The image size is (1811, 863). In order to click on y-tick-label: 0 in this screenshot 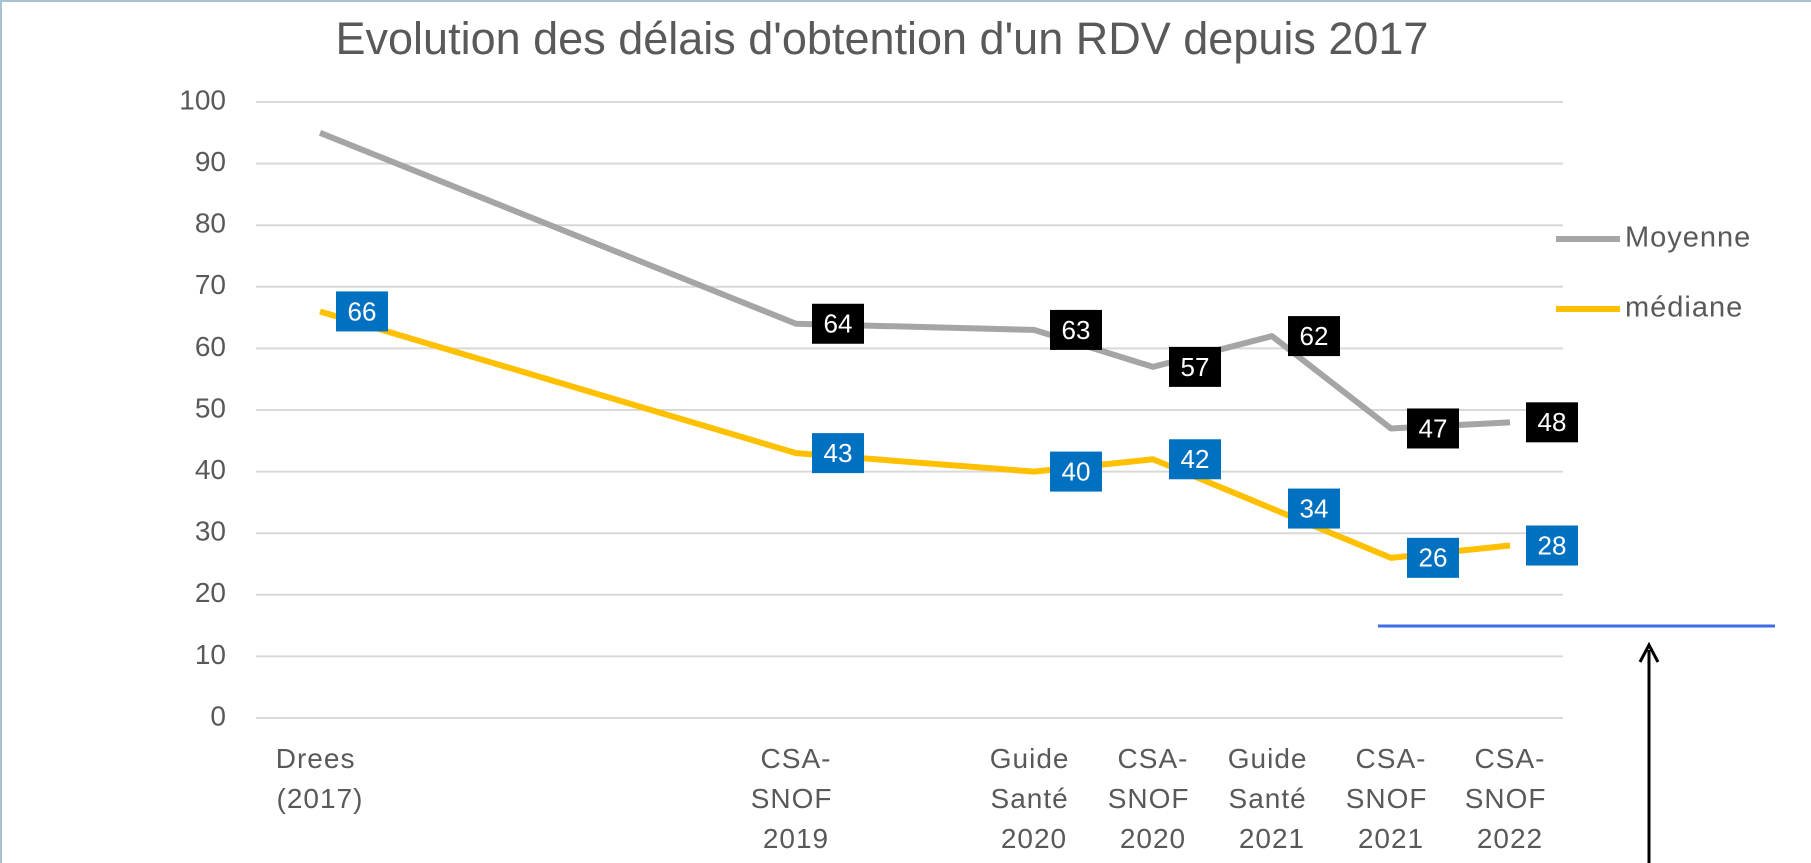, I will do `click(218, 715)`.